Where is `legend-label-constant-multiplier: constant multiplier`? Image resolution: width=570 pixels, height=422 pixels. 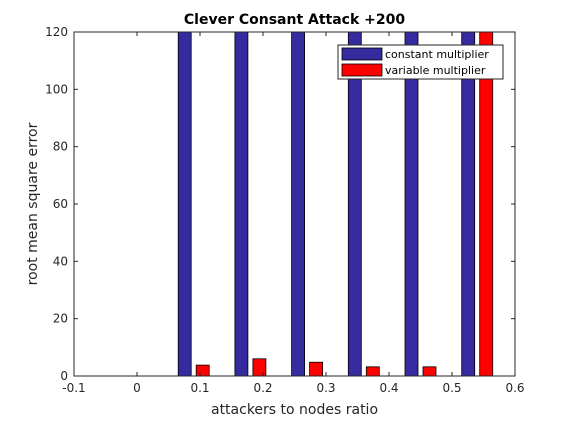 legend-label-constant-multiplier: constant multiplier is located at coordinates (437, 54).